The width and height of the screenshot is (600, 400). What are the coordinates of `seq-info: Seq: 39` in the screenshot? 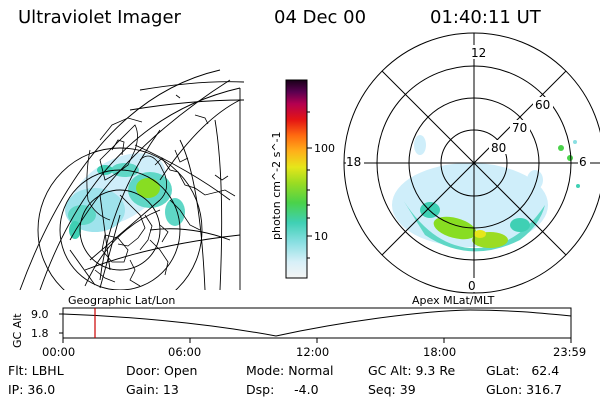 It's located at (392, 389).